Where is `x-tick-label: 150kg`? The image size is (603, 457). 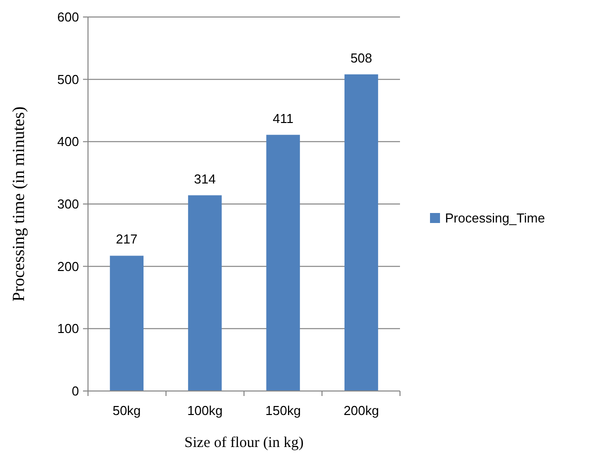 x-tick-label: 150kg is located at coordinates (283, 410).